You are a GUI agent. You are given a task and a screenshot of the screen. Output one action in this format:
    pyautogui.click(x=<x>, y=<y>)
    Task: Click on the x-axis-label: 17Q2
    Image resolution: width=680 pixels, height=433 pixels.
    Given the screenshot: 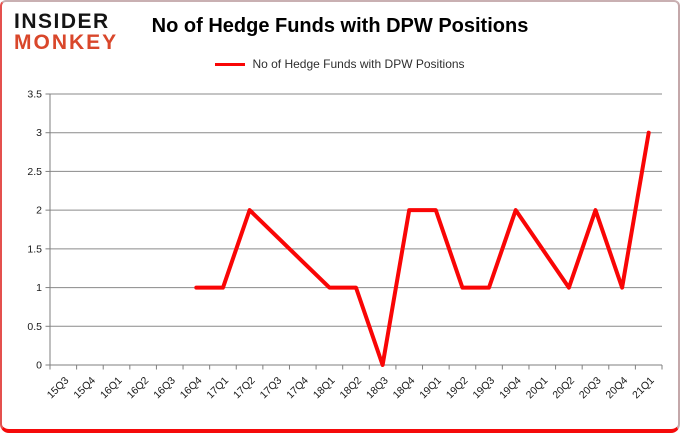 What is the action you would take?
    pyautogui.click(x=244, y=388)
    